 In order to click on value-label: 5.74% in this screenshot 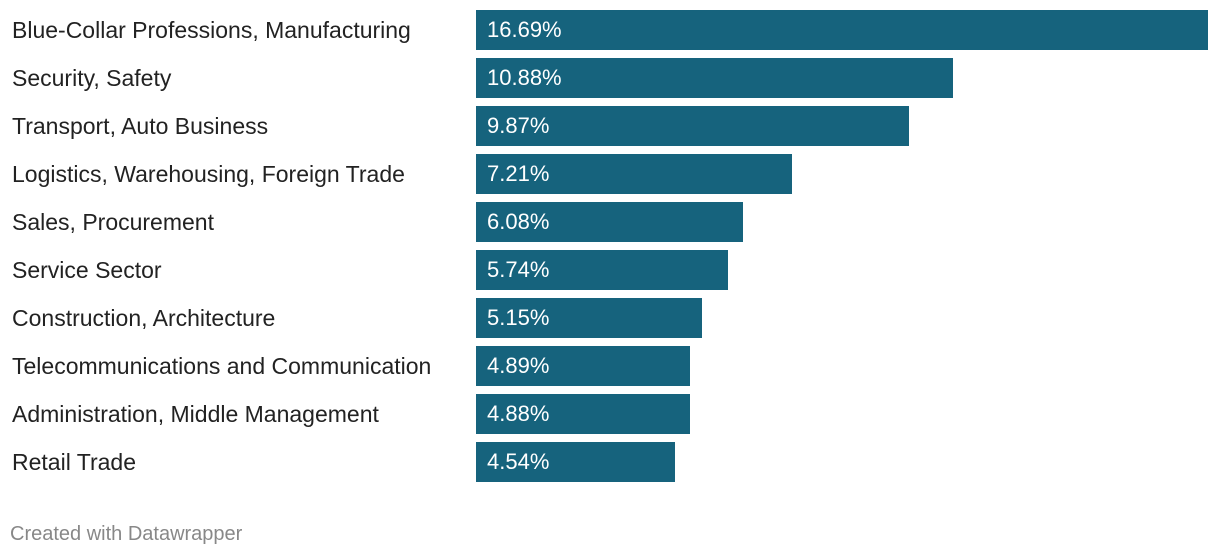, I will do `click(518, 269)`.